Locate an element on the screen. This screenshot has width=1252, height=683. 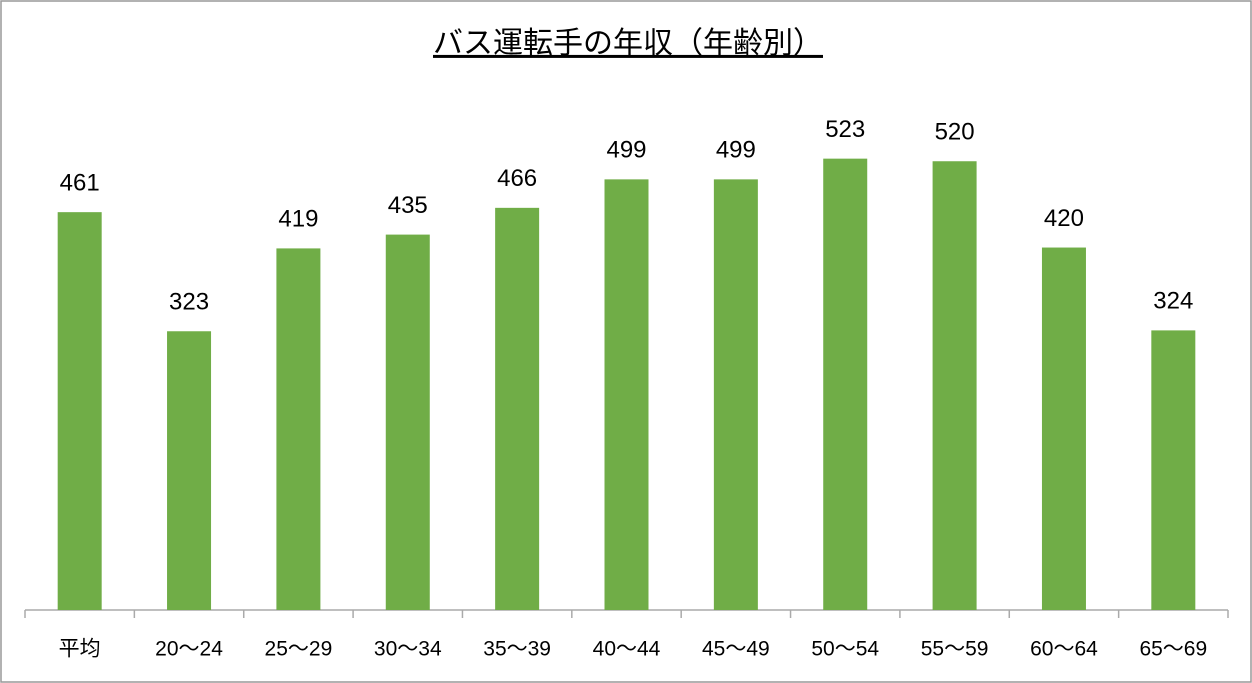
x-tick-label: 35～39 is located at coordinates (517, 649).